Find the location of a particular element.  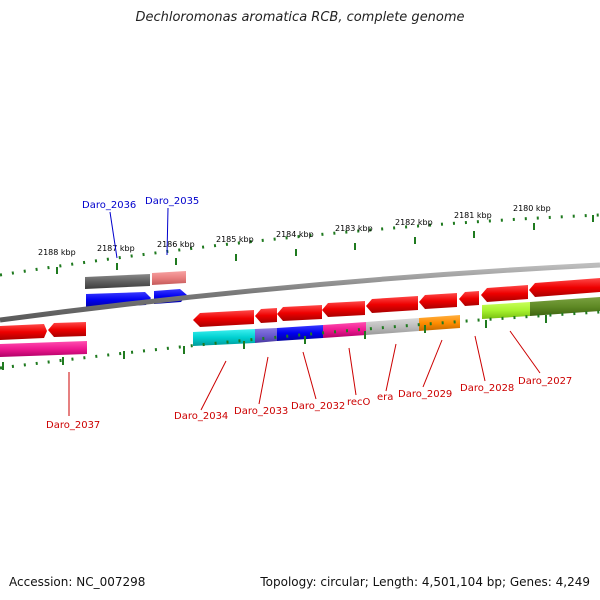

gene-label: Daro_2029 is located at coordinates (425, 394).